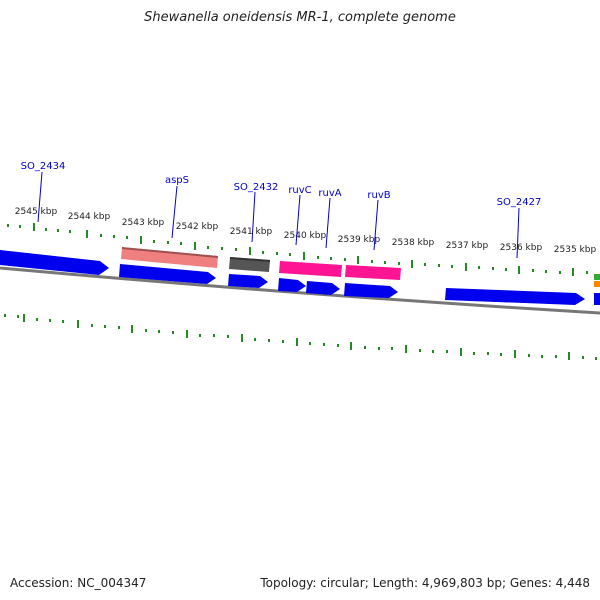 Image resolution: width=600 pixels, height=600 pixels. What do you see at coordinates (197, 227) in the screenshot?
I see `tick-label: 2542 kbp` at bounding box center [197, 227].